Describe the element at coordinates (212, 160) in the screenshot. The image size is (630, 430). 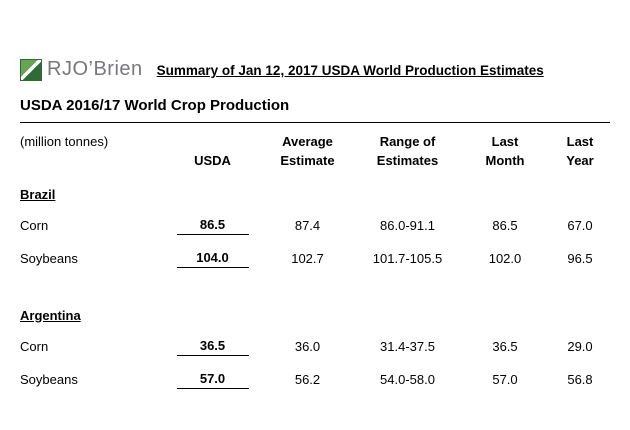
I see `col-header-usda: USDA` at that location.